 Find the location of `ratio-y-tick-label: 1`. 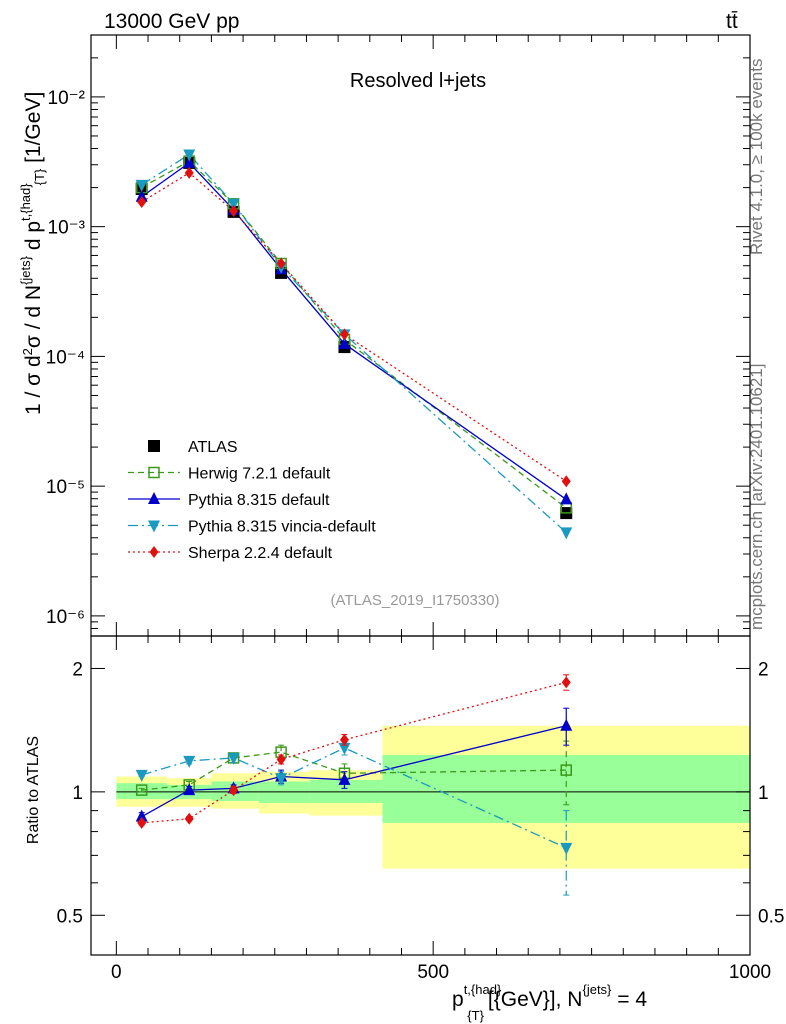

ratio-y-tick-label: 1 is located at coordinates (77, 793).